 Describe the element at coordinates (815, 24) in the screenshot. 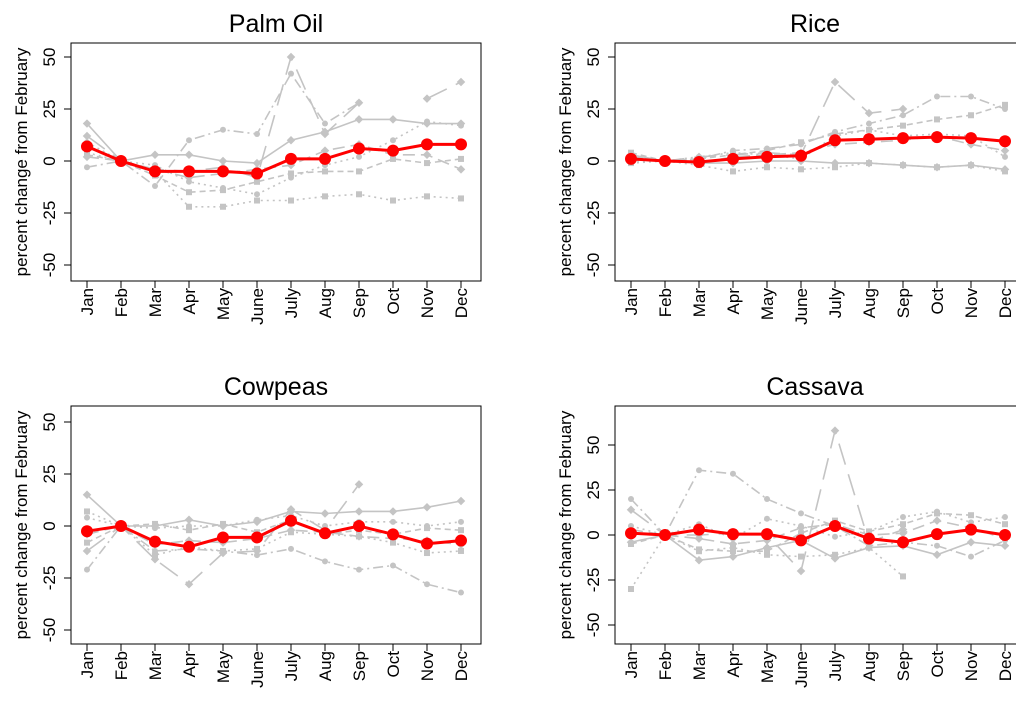

I see `chart-title: Rice` at that location.